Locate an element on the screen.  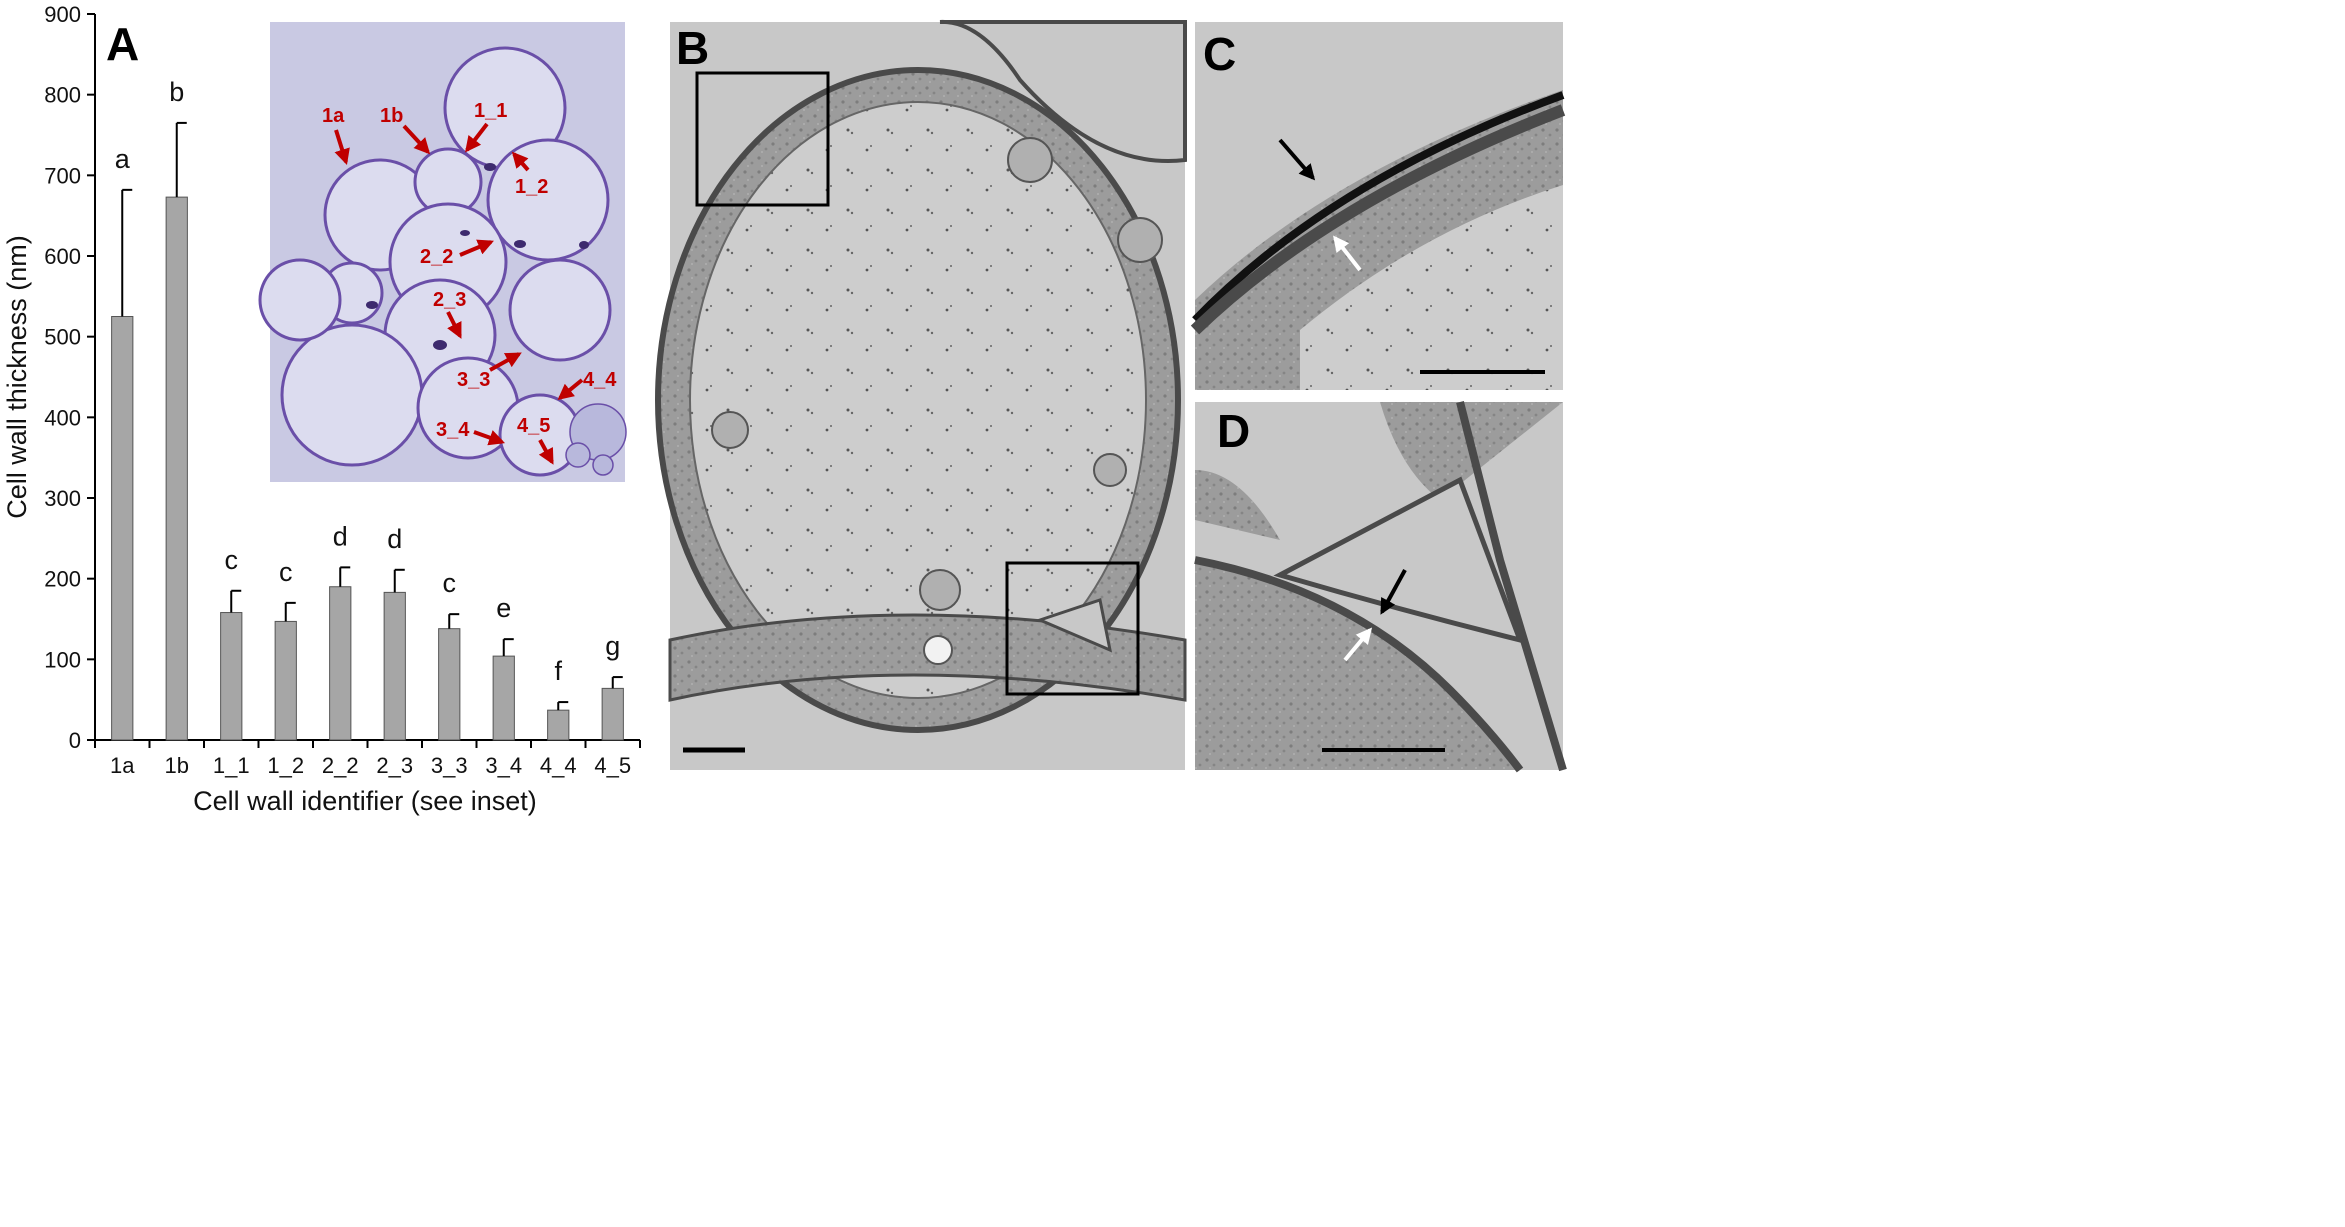
black-arrow-d is located at coordinates (1393, 592).